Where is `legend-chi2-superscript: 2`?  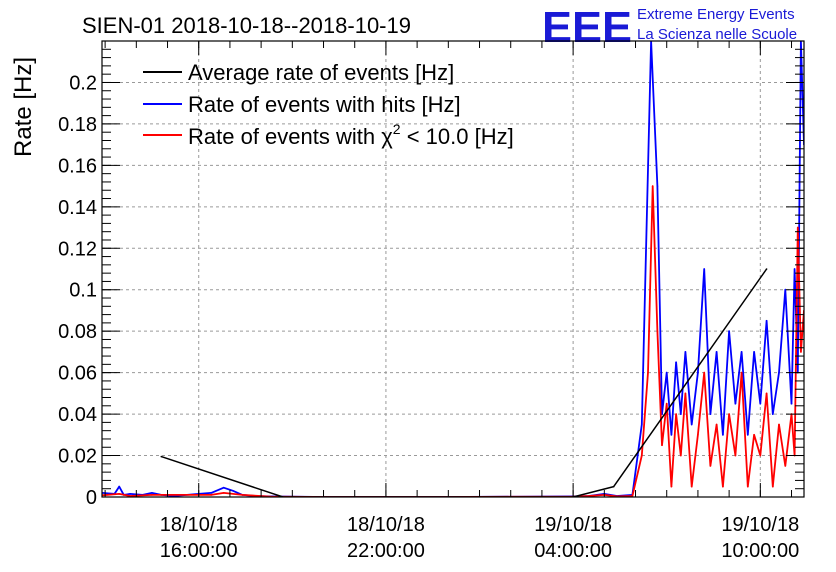 legend-chi2-superscript: 2 is located at coordinates (397, 129).